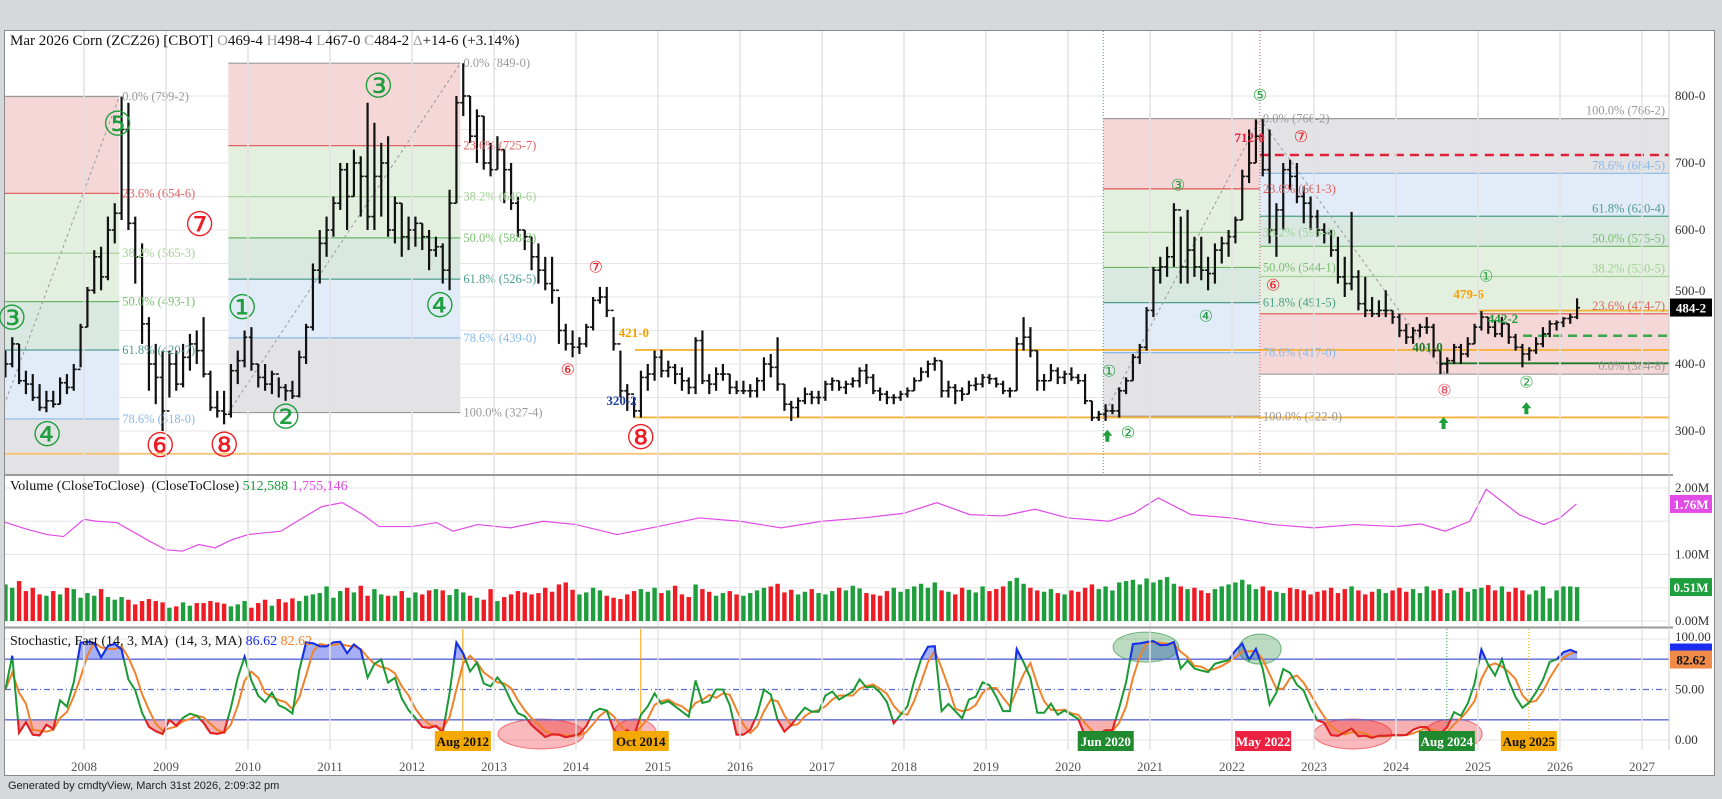 This screenshot has width=1722, height=799. I want to click on fib-trend-line, so click(62, 250).